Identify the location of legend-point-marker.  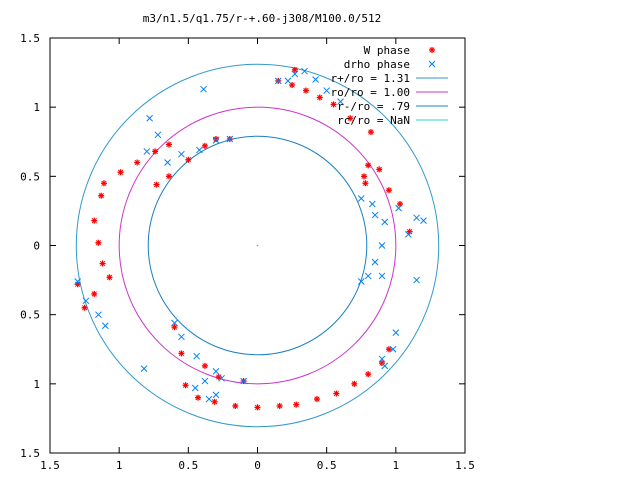
(432, 50).